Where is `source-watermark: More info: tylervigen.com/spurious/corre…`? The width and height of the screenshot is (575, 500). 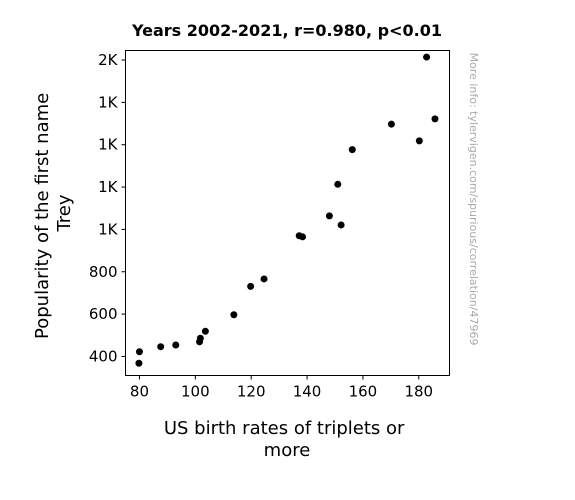 source-watermark: More info: tylervigen.com/spurious/corre… is located at coordinates (473, 199).